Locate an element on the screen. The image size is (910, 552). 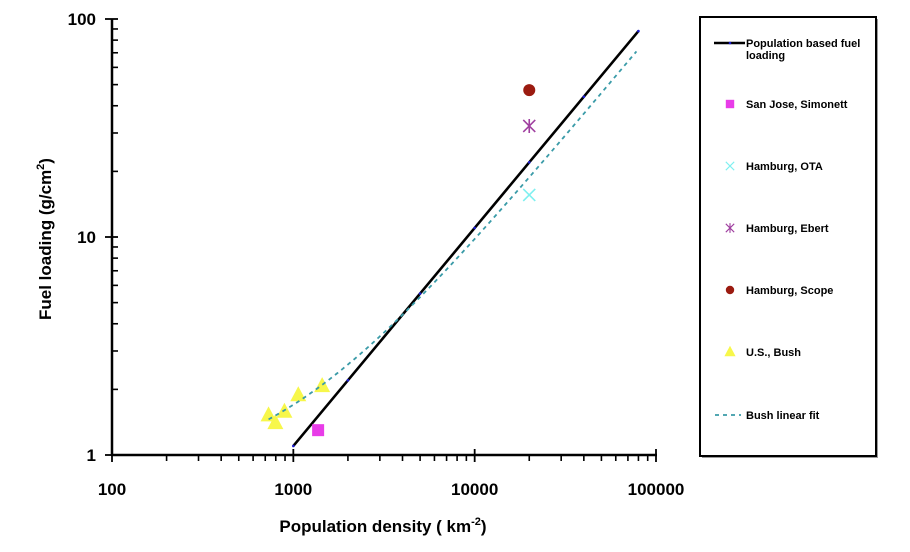
legend-label: Hamburg, OTA is located at coordinates (784, 167).